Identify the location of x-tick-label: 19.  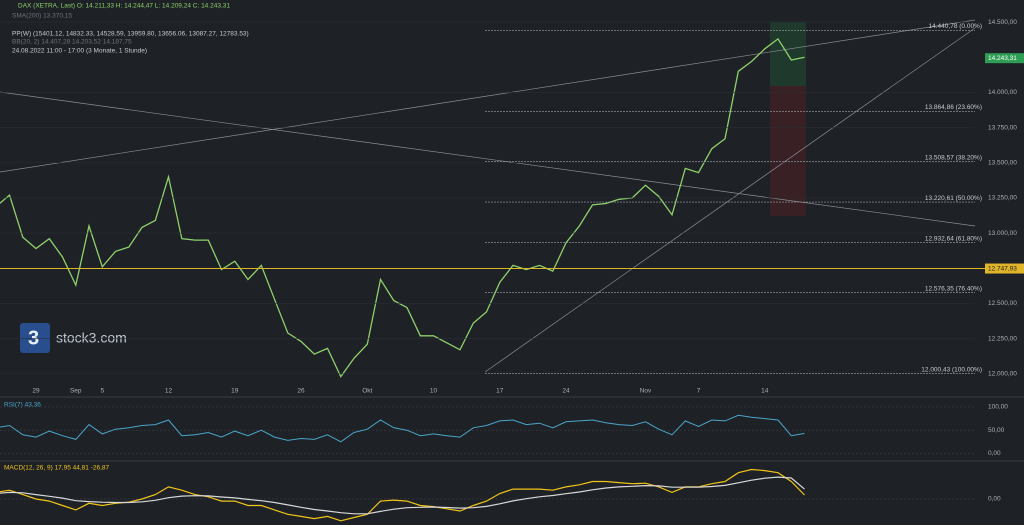
(235, 391).